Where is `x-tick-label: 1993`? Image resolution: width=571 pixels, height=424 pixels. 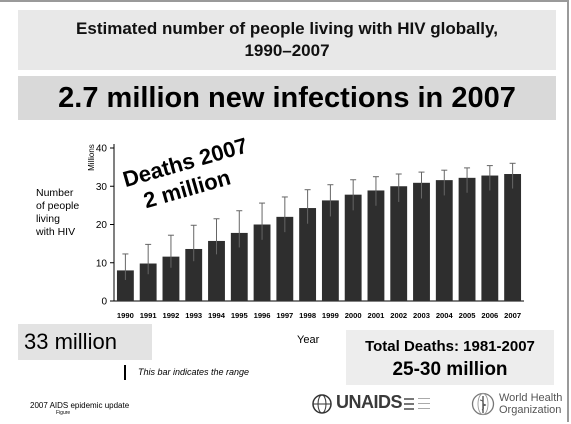 x-tick-label: 1993 is located at coordinates (193, 315).